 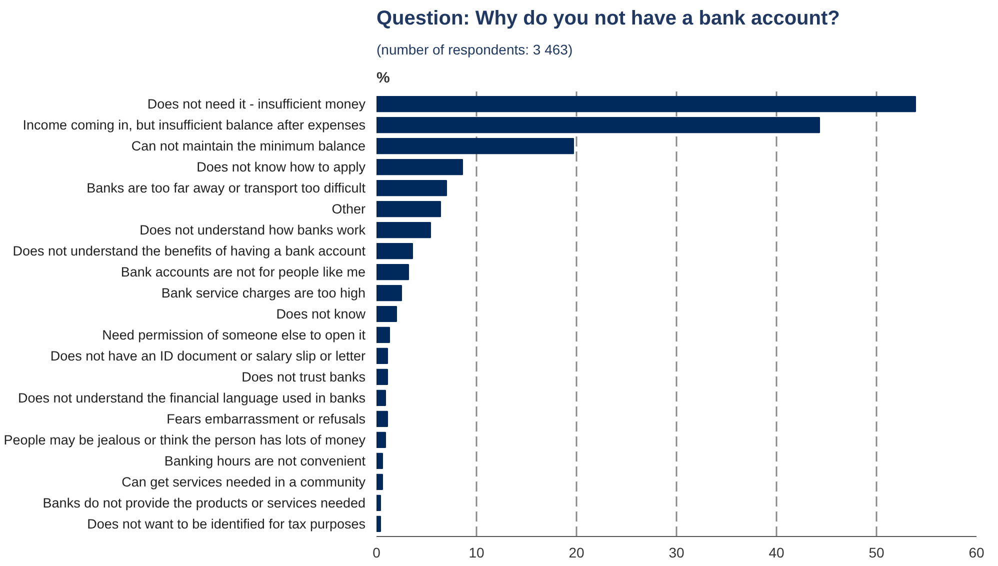 What do you see at coordinates (208, 356) in the screenshot?
I see `y-tick-label: Does not have an ID document or salary slip or letter` at bounding box center [208, 356].